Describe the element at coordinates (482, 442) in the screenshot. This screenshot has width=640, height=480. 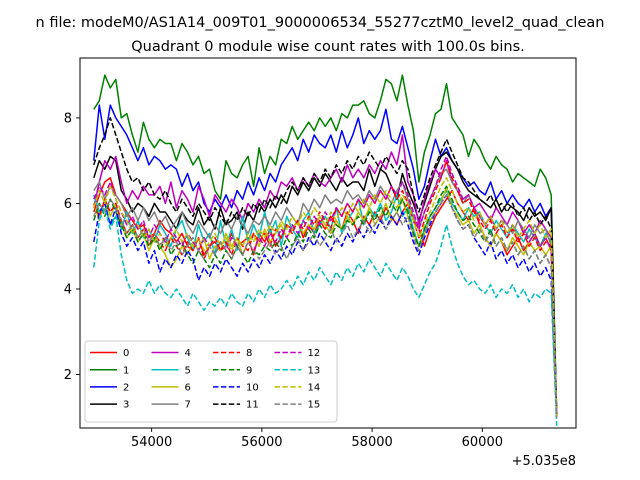
I see `x-tick-label: 60000` at that location.